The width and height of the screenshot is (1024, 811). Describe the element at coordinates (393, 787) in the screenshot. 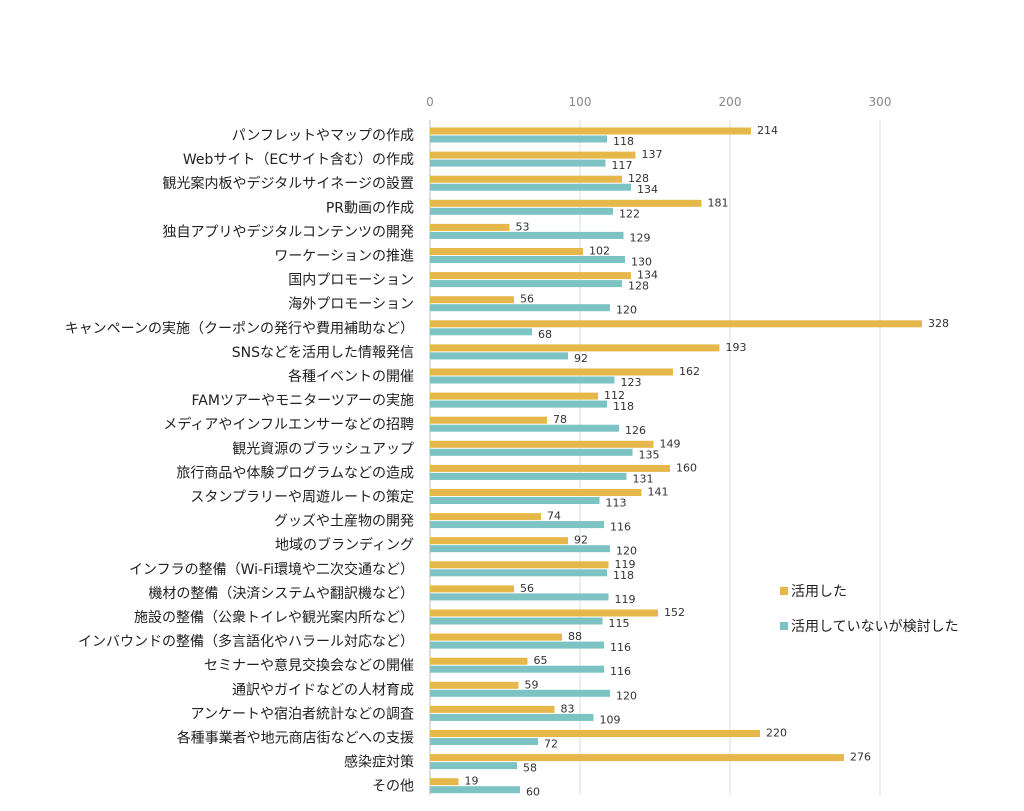

I see `category-label: その他` at that location.